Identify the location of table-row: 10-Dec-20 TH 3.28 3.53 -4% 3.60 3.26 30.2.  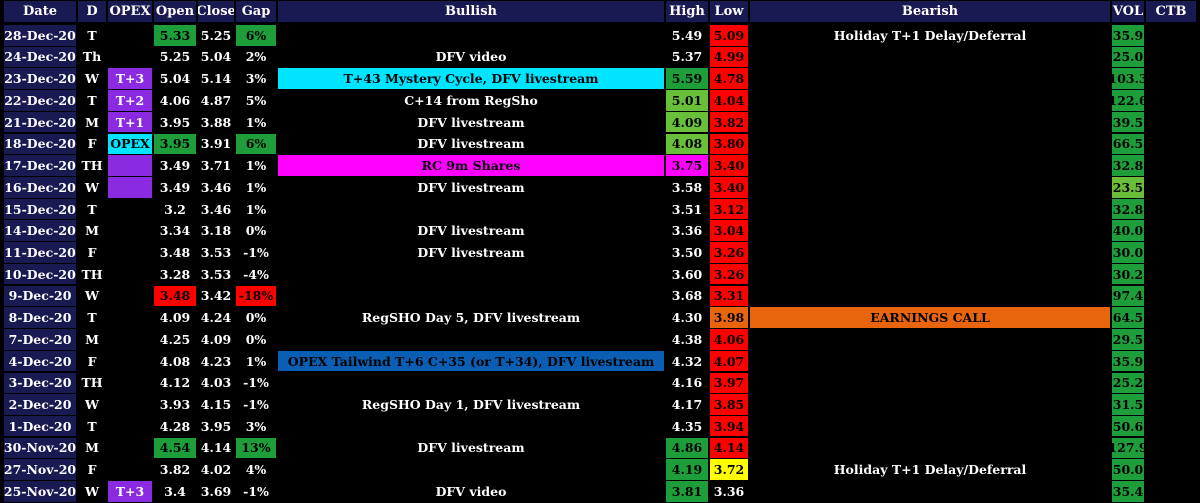
(600, 274).